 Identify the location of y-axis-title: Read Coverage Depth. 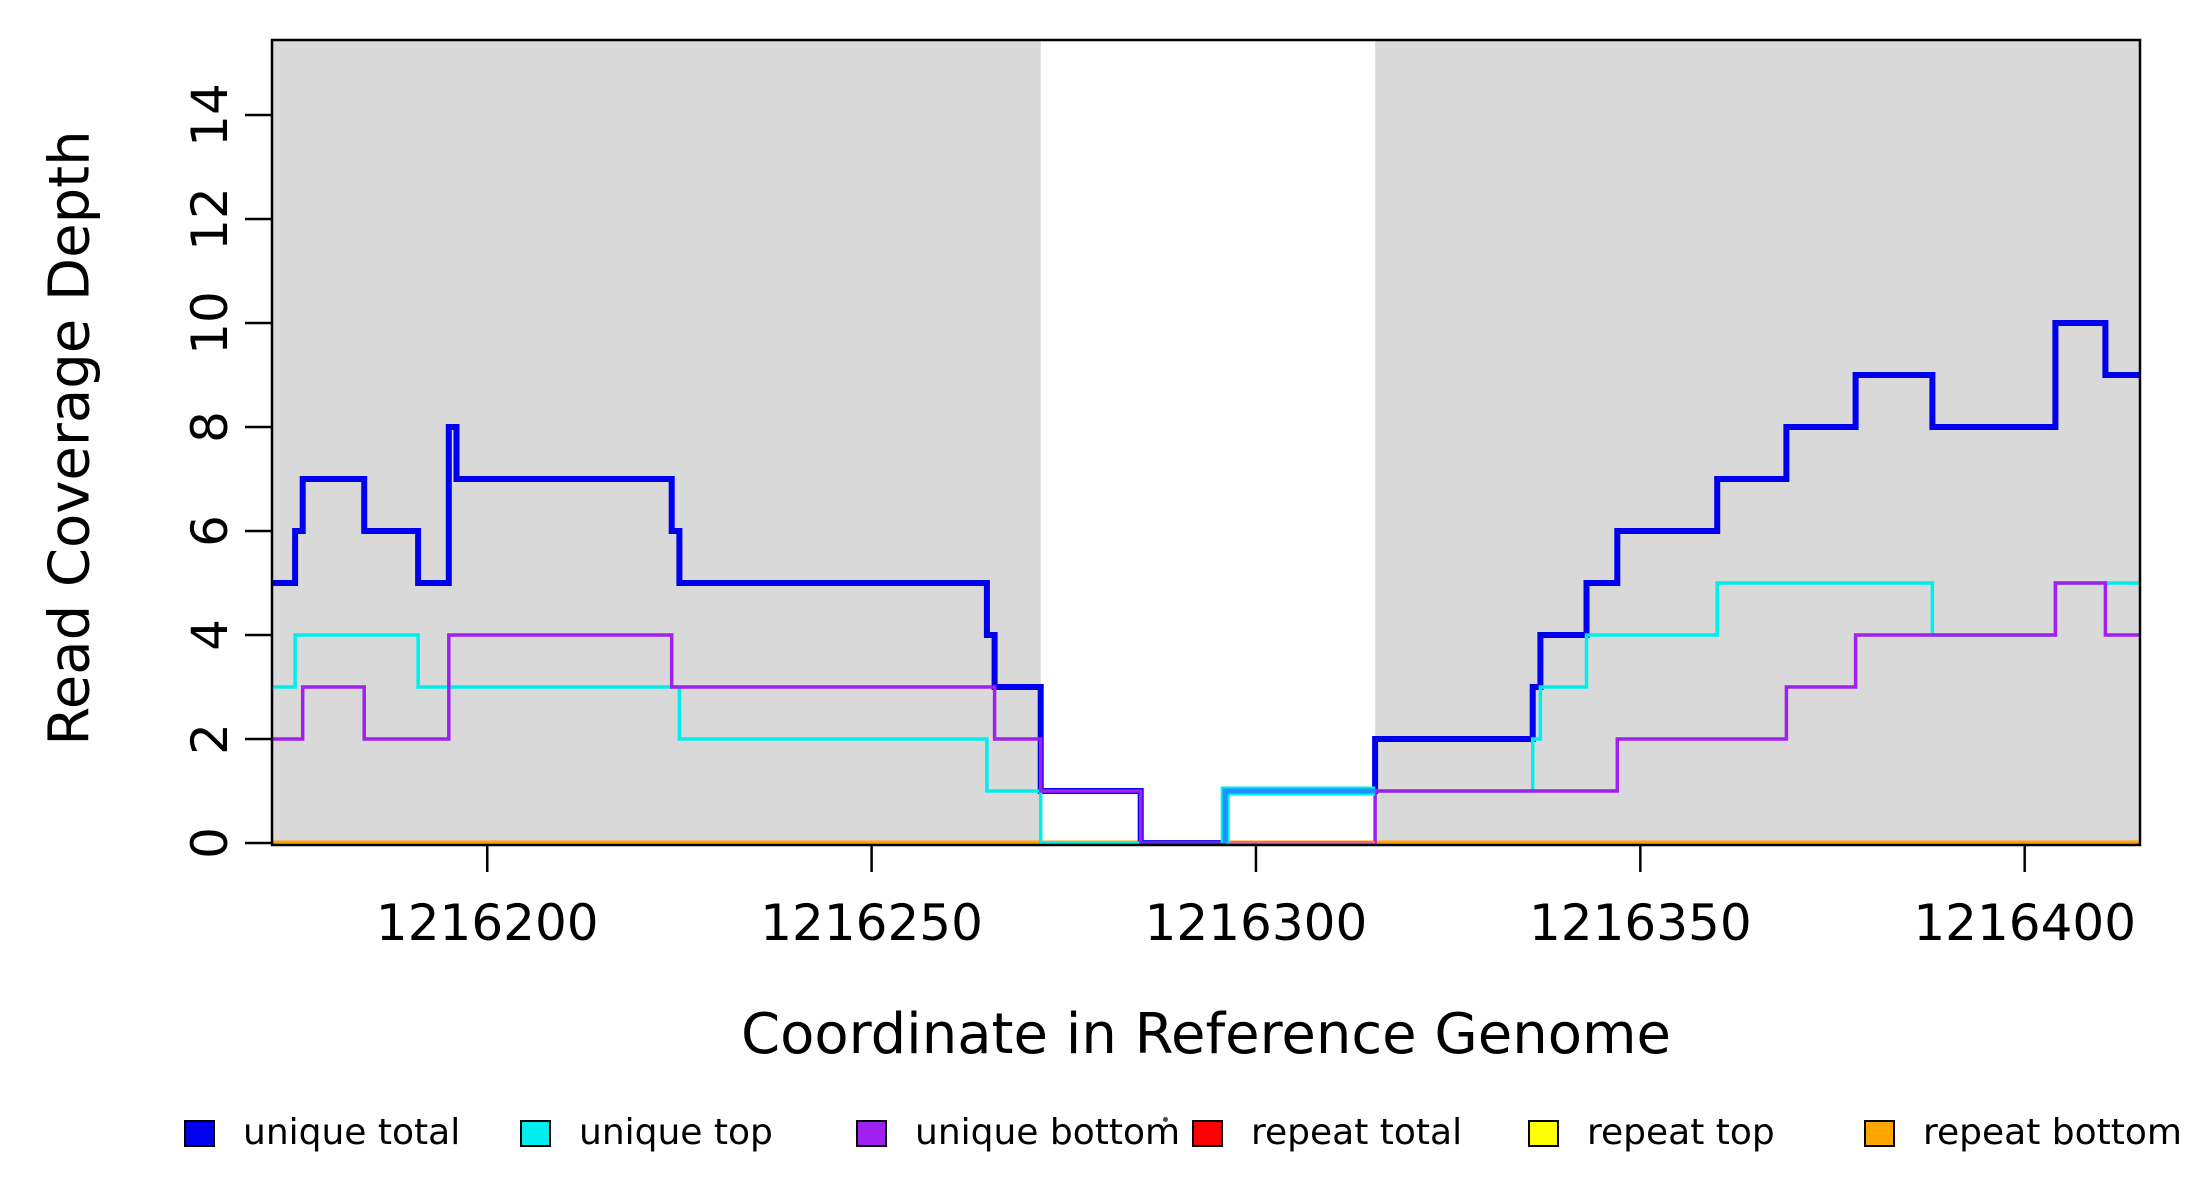
(70, 438).